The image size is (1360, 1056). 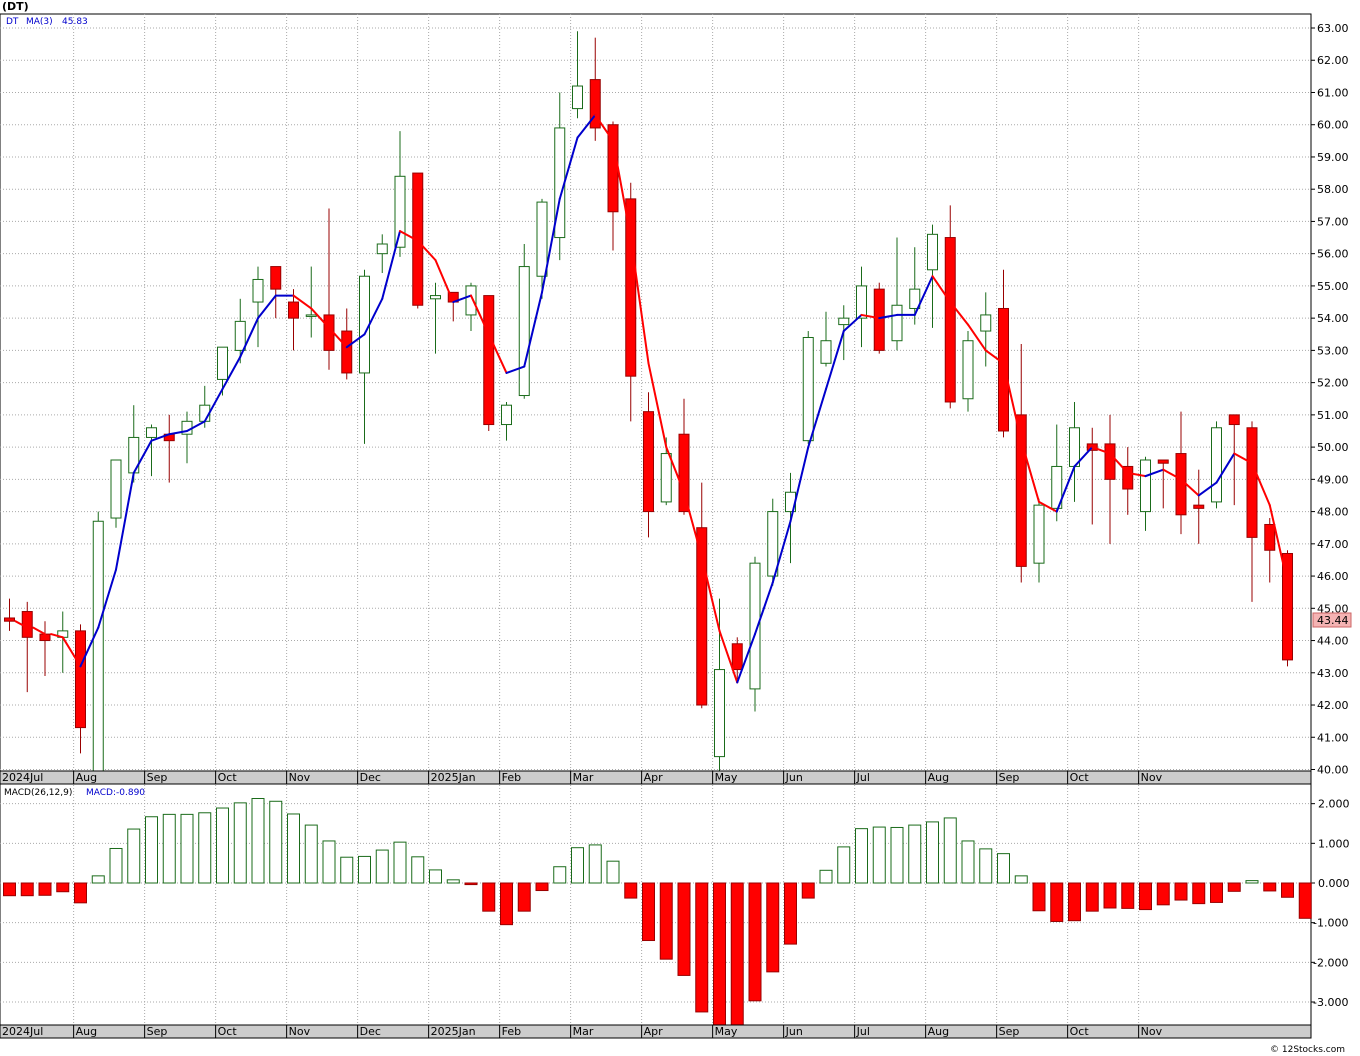 I want to click on price-y-tick-label: 49.00, so click(x=1333, y=479).